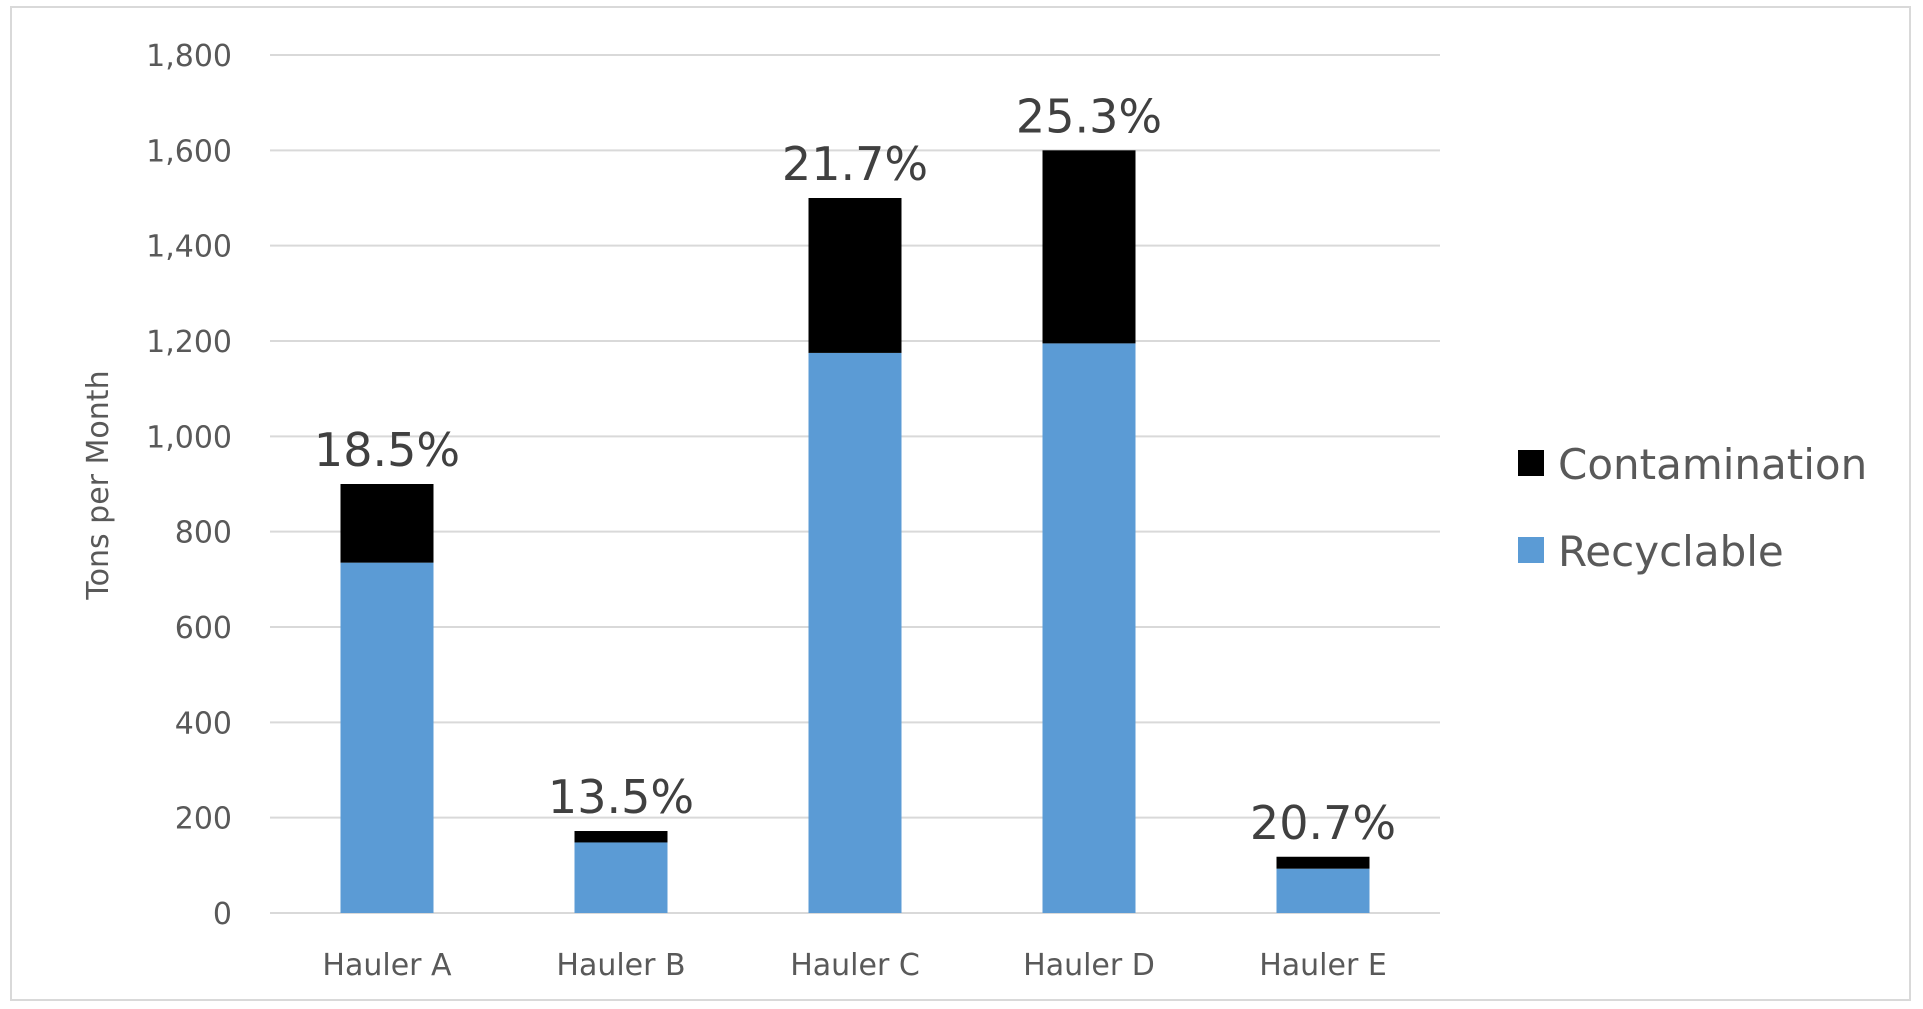 This screenshot has width=1923, height=1009. What do you see at coordinates (387, 965) in the screenshot?
I see `x-tick-label: Hauler A` at bounding box center [387, 965].